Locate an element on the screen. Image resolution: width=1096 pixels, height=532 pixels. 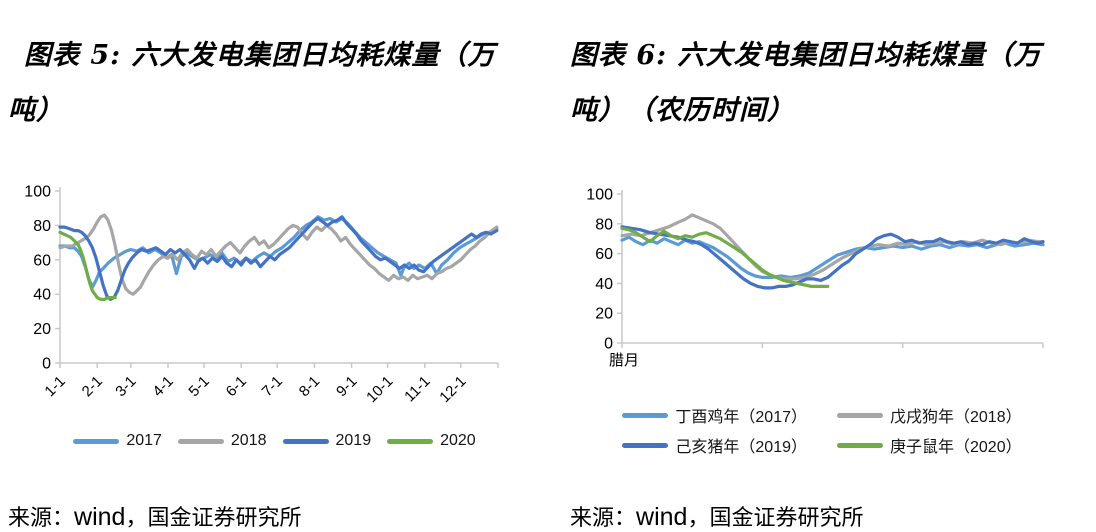
legend-item-己亥猪年（2019）: 己亥猪年（2019） is located at coordinates (714, 445).